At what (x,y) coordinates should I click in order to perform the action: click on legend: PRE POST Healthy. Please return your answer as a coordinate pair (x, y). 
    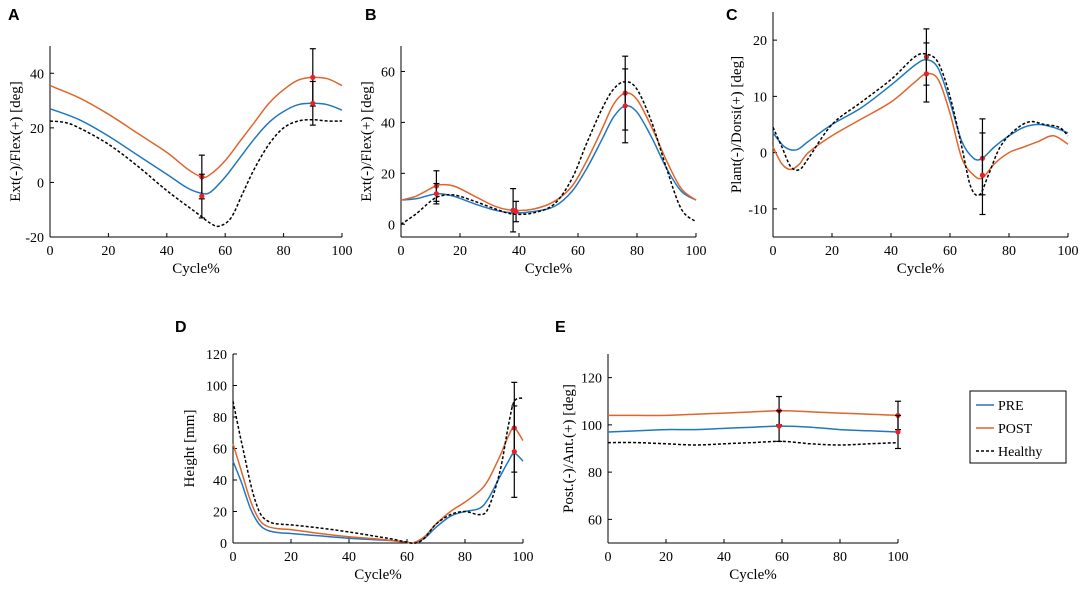
    Looking at the image, I should click on (1018, 427).